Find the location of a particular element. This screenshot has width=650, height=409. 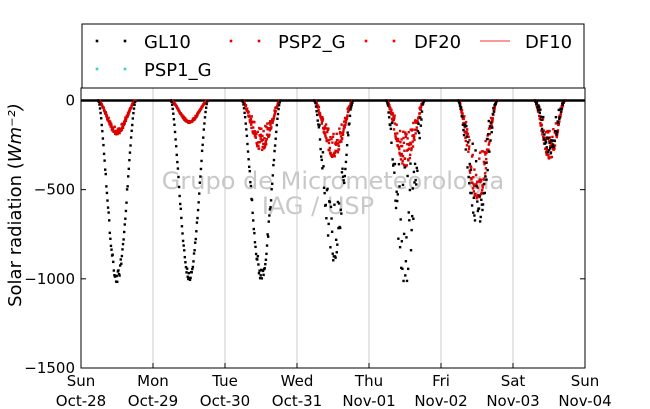

legend-marker-df20 is located at coordinates (380, 41).